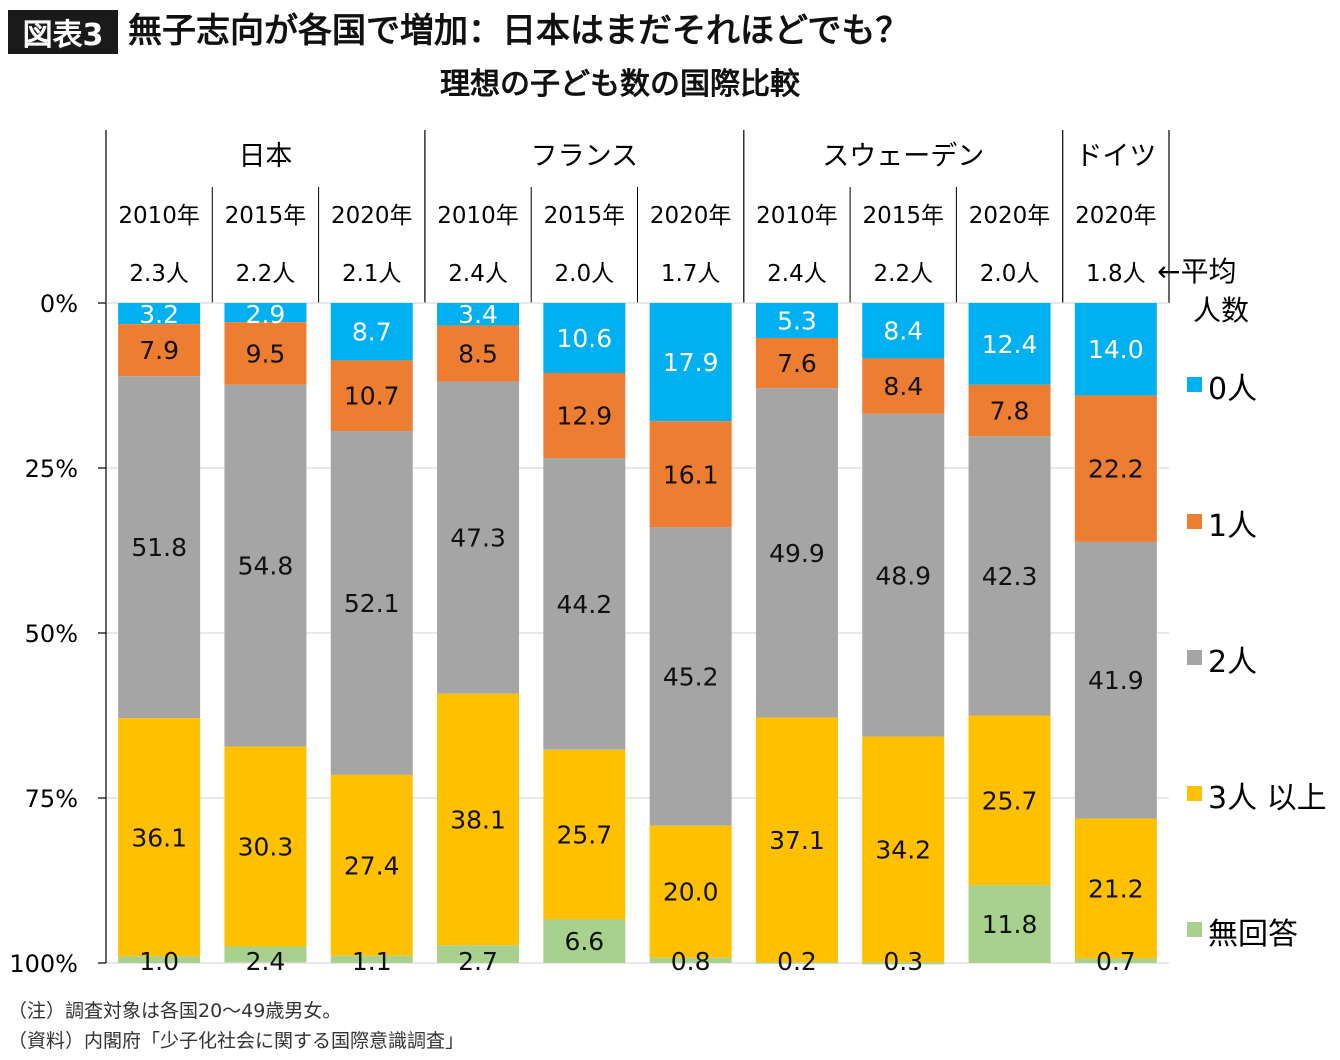 Image resolution: width=1340 pixels, height=1060 pixels. I want to click on data-label: 54.8, so click(266, 566).